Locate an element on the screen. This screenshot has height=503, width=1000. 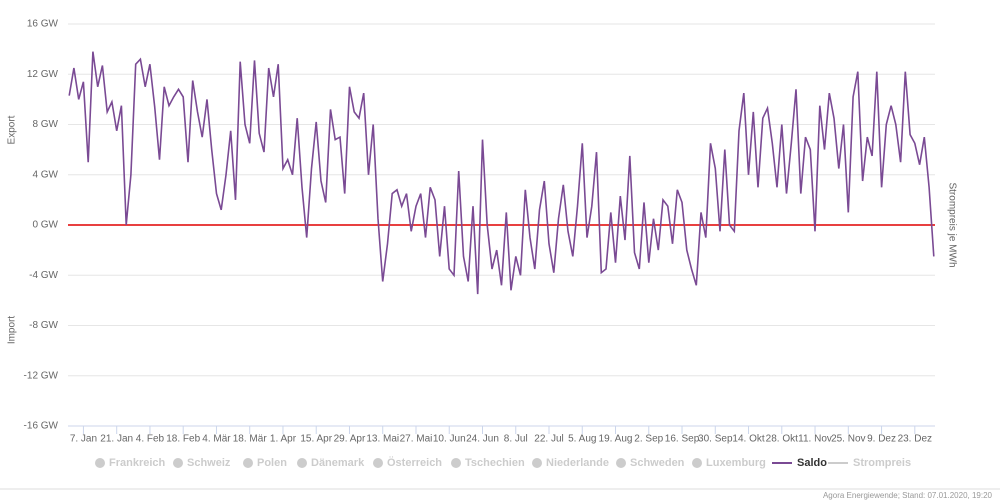
y-tick-label: 16 GW is located at coordinates (43, 24).